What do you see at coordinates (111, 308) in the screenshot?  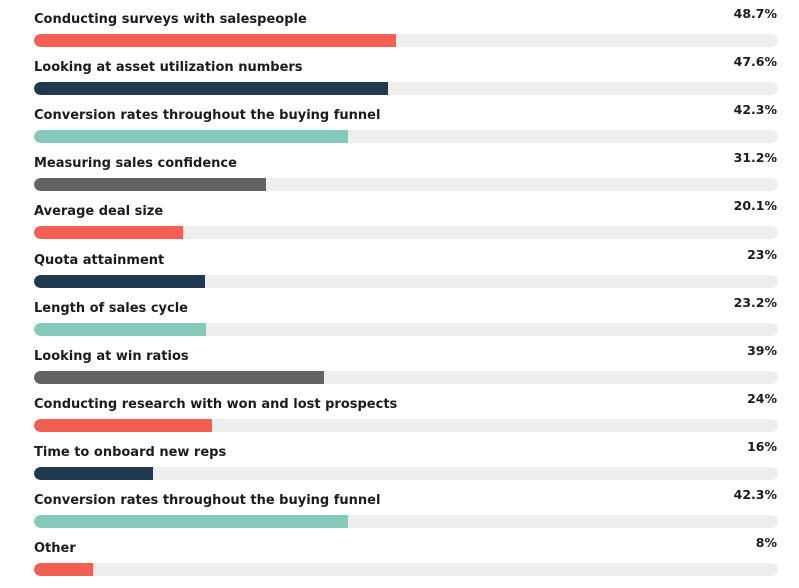 I see `category-label: Length of sales cycle` at bounding box center [111, 308].